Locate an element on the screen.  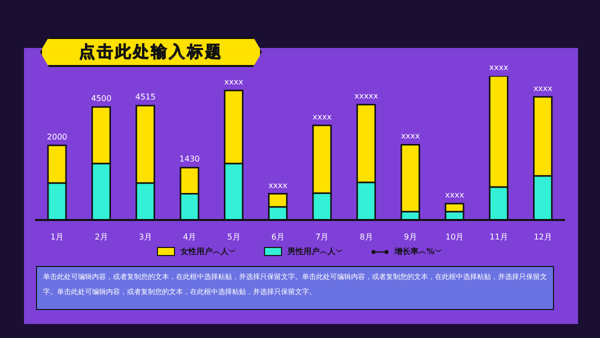
x-tick-label: 10月 is located at coordinates (454, 237).